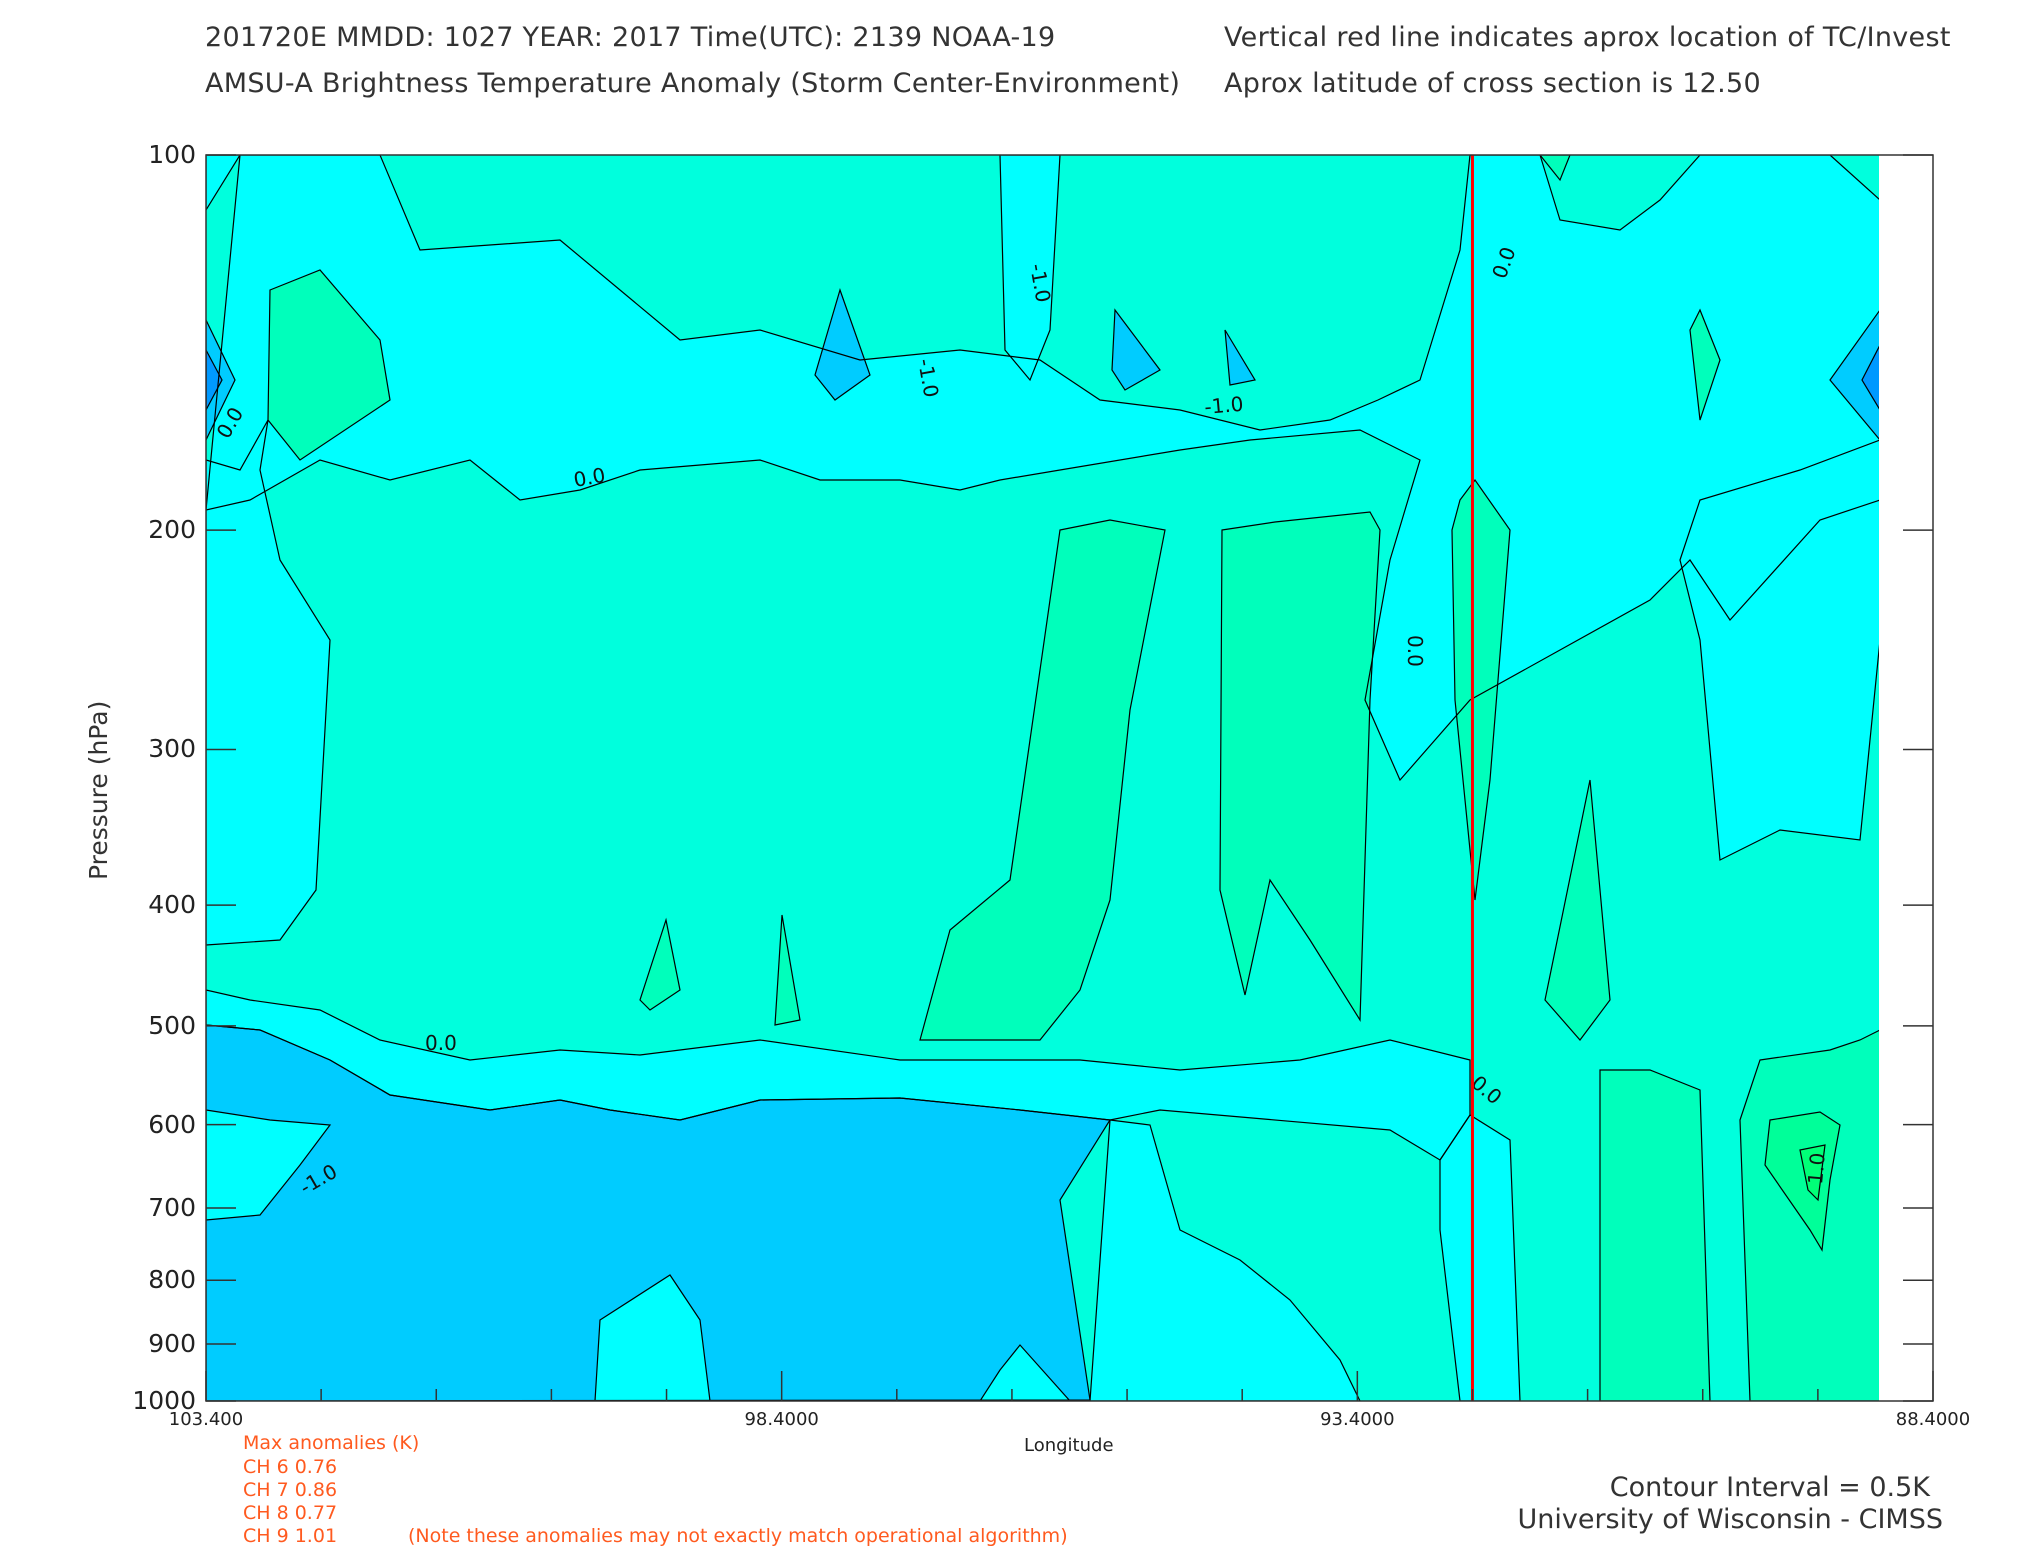 The image size is (2025, 1550). What do you see at coordinates (172, 154) in the screenshot?
I see `y-tick-label: 100` at bounding box center [172, 154].